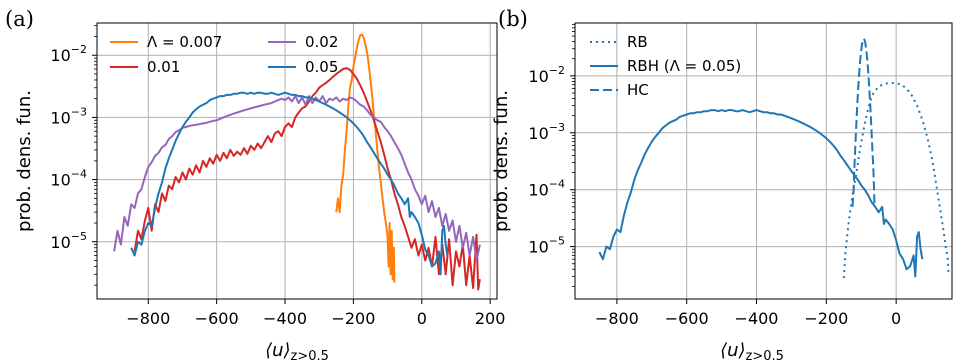  I want to click on legend: RB RBH (Λ = 0.05) HC, so click(665, 66).